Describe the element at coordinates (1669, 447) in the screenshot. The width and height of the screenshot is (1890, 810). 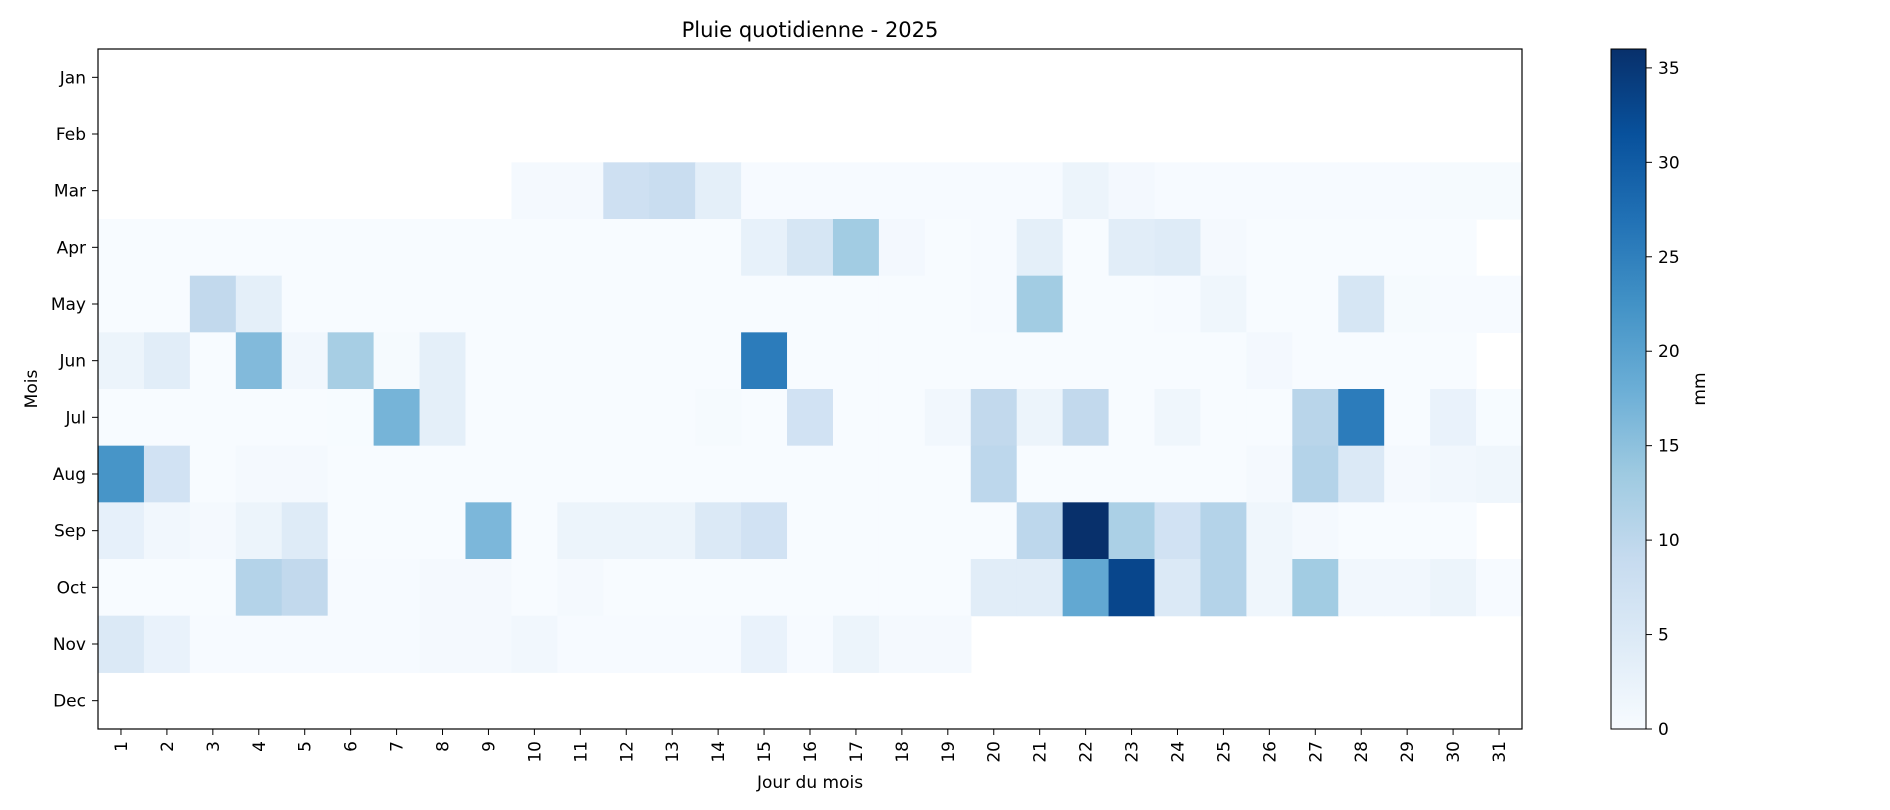
I see `colorbar-tick-label: 15` at that location.